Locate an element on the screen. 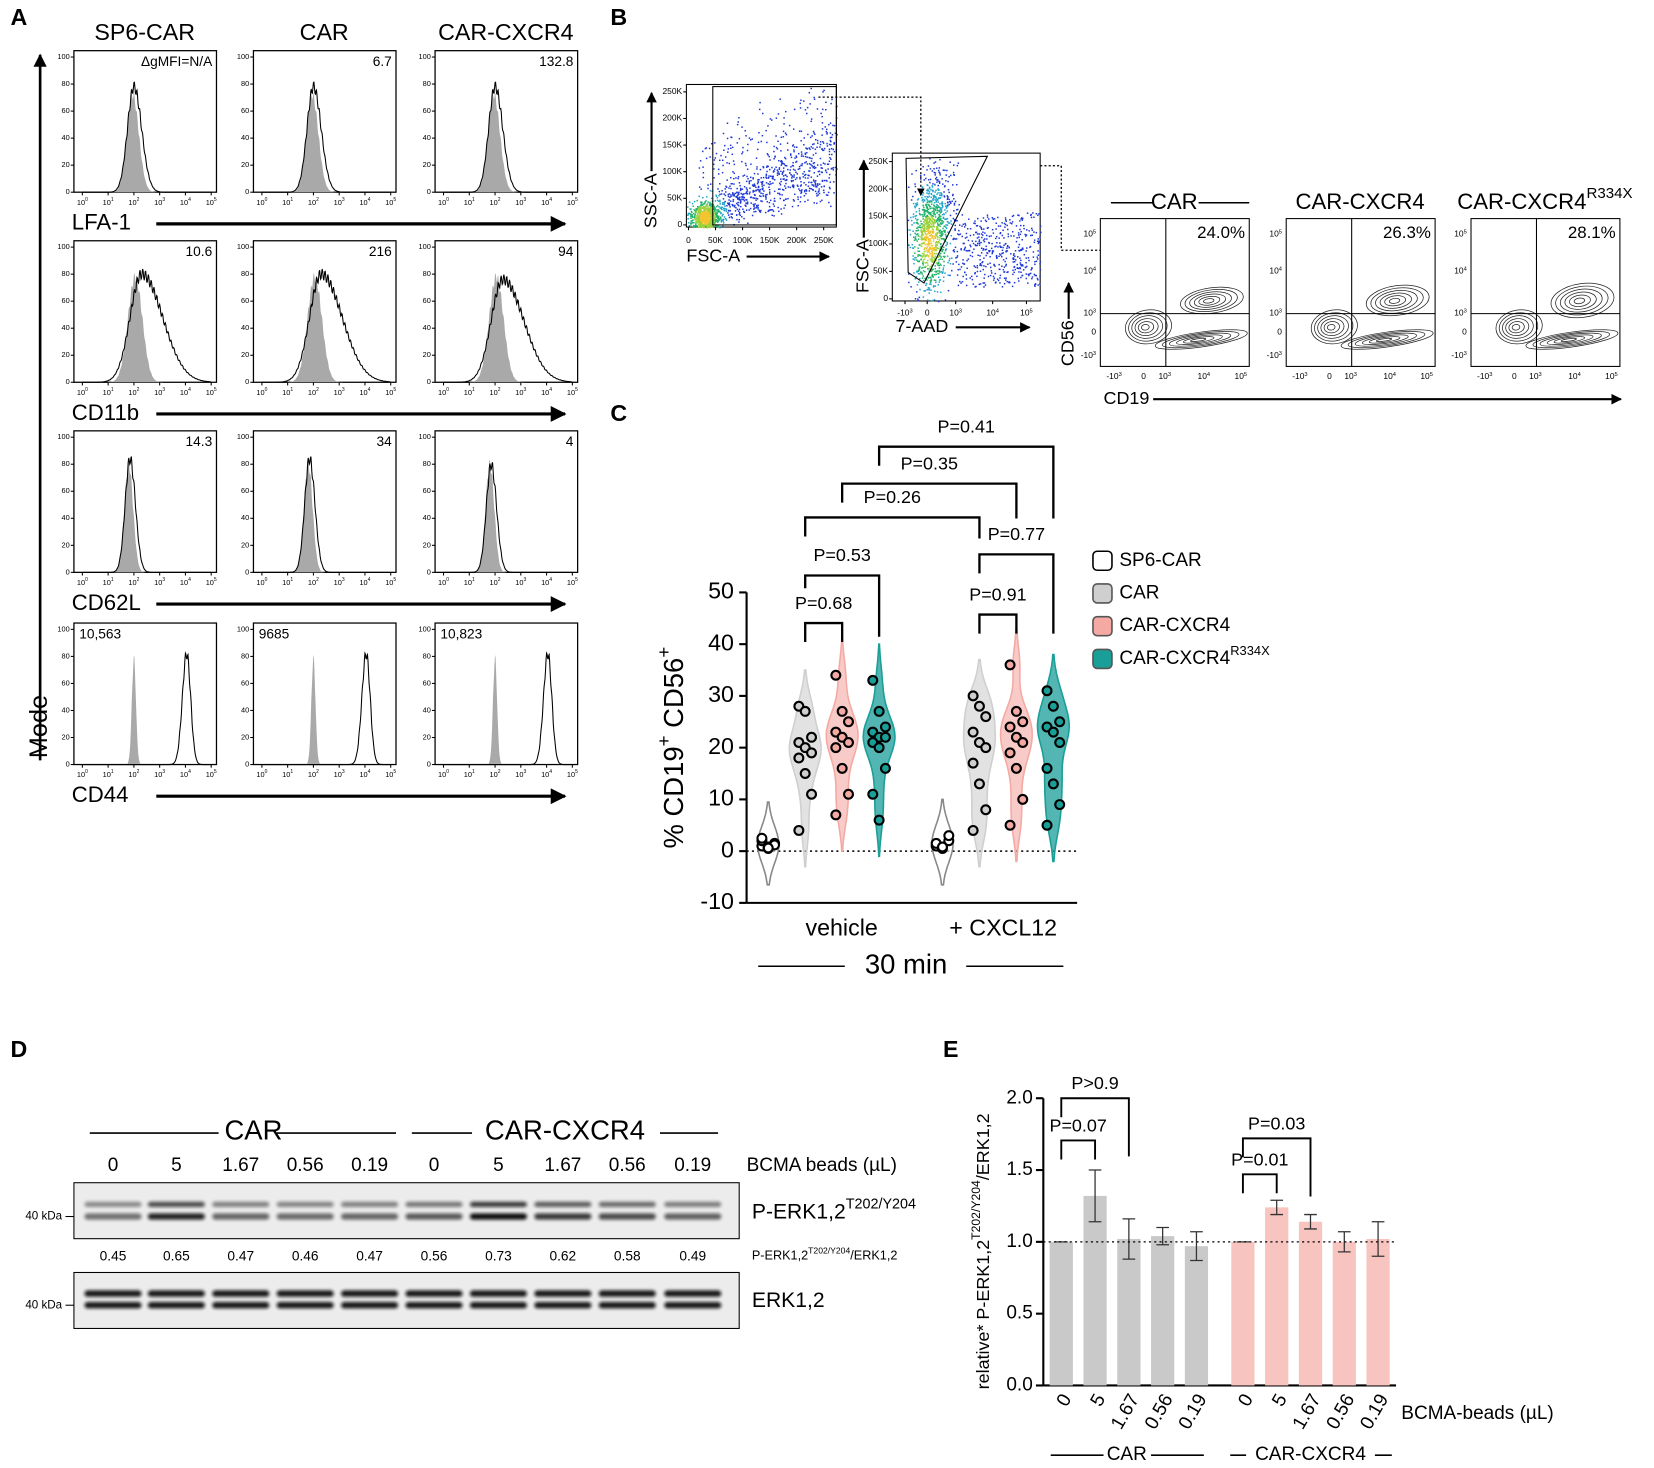 Image resolution: width=1654 pixels, height=1468 pixels. gmfi-value: 216 is located at coordinates (380, 251).